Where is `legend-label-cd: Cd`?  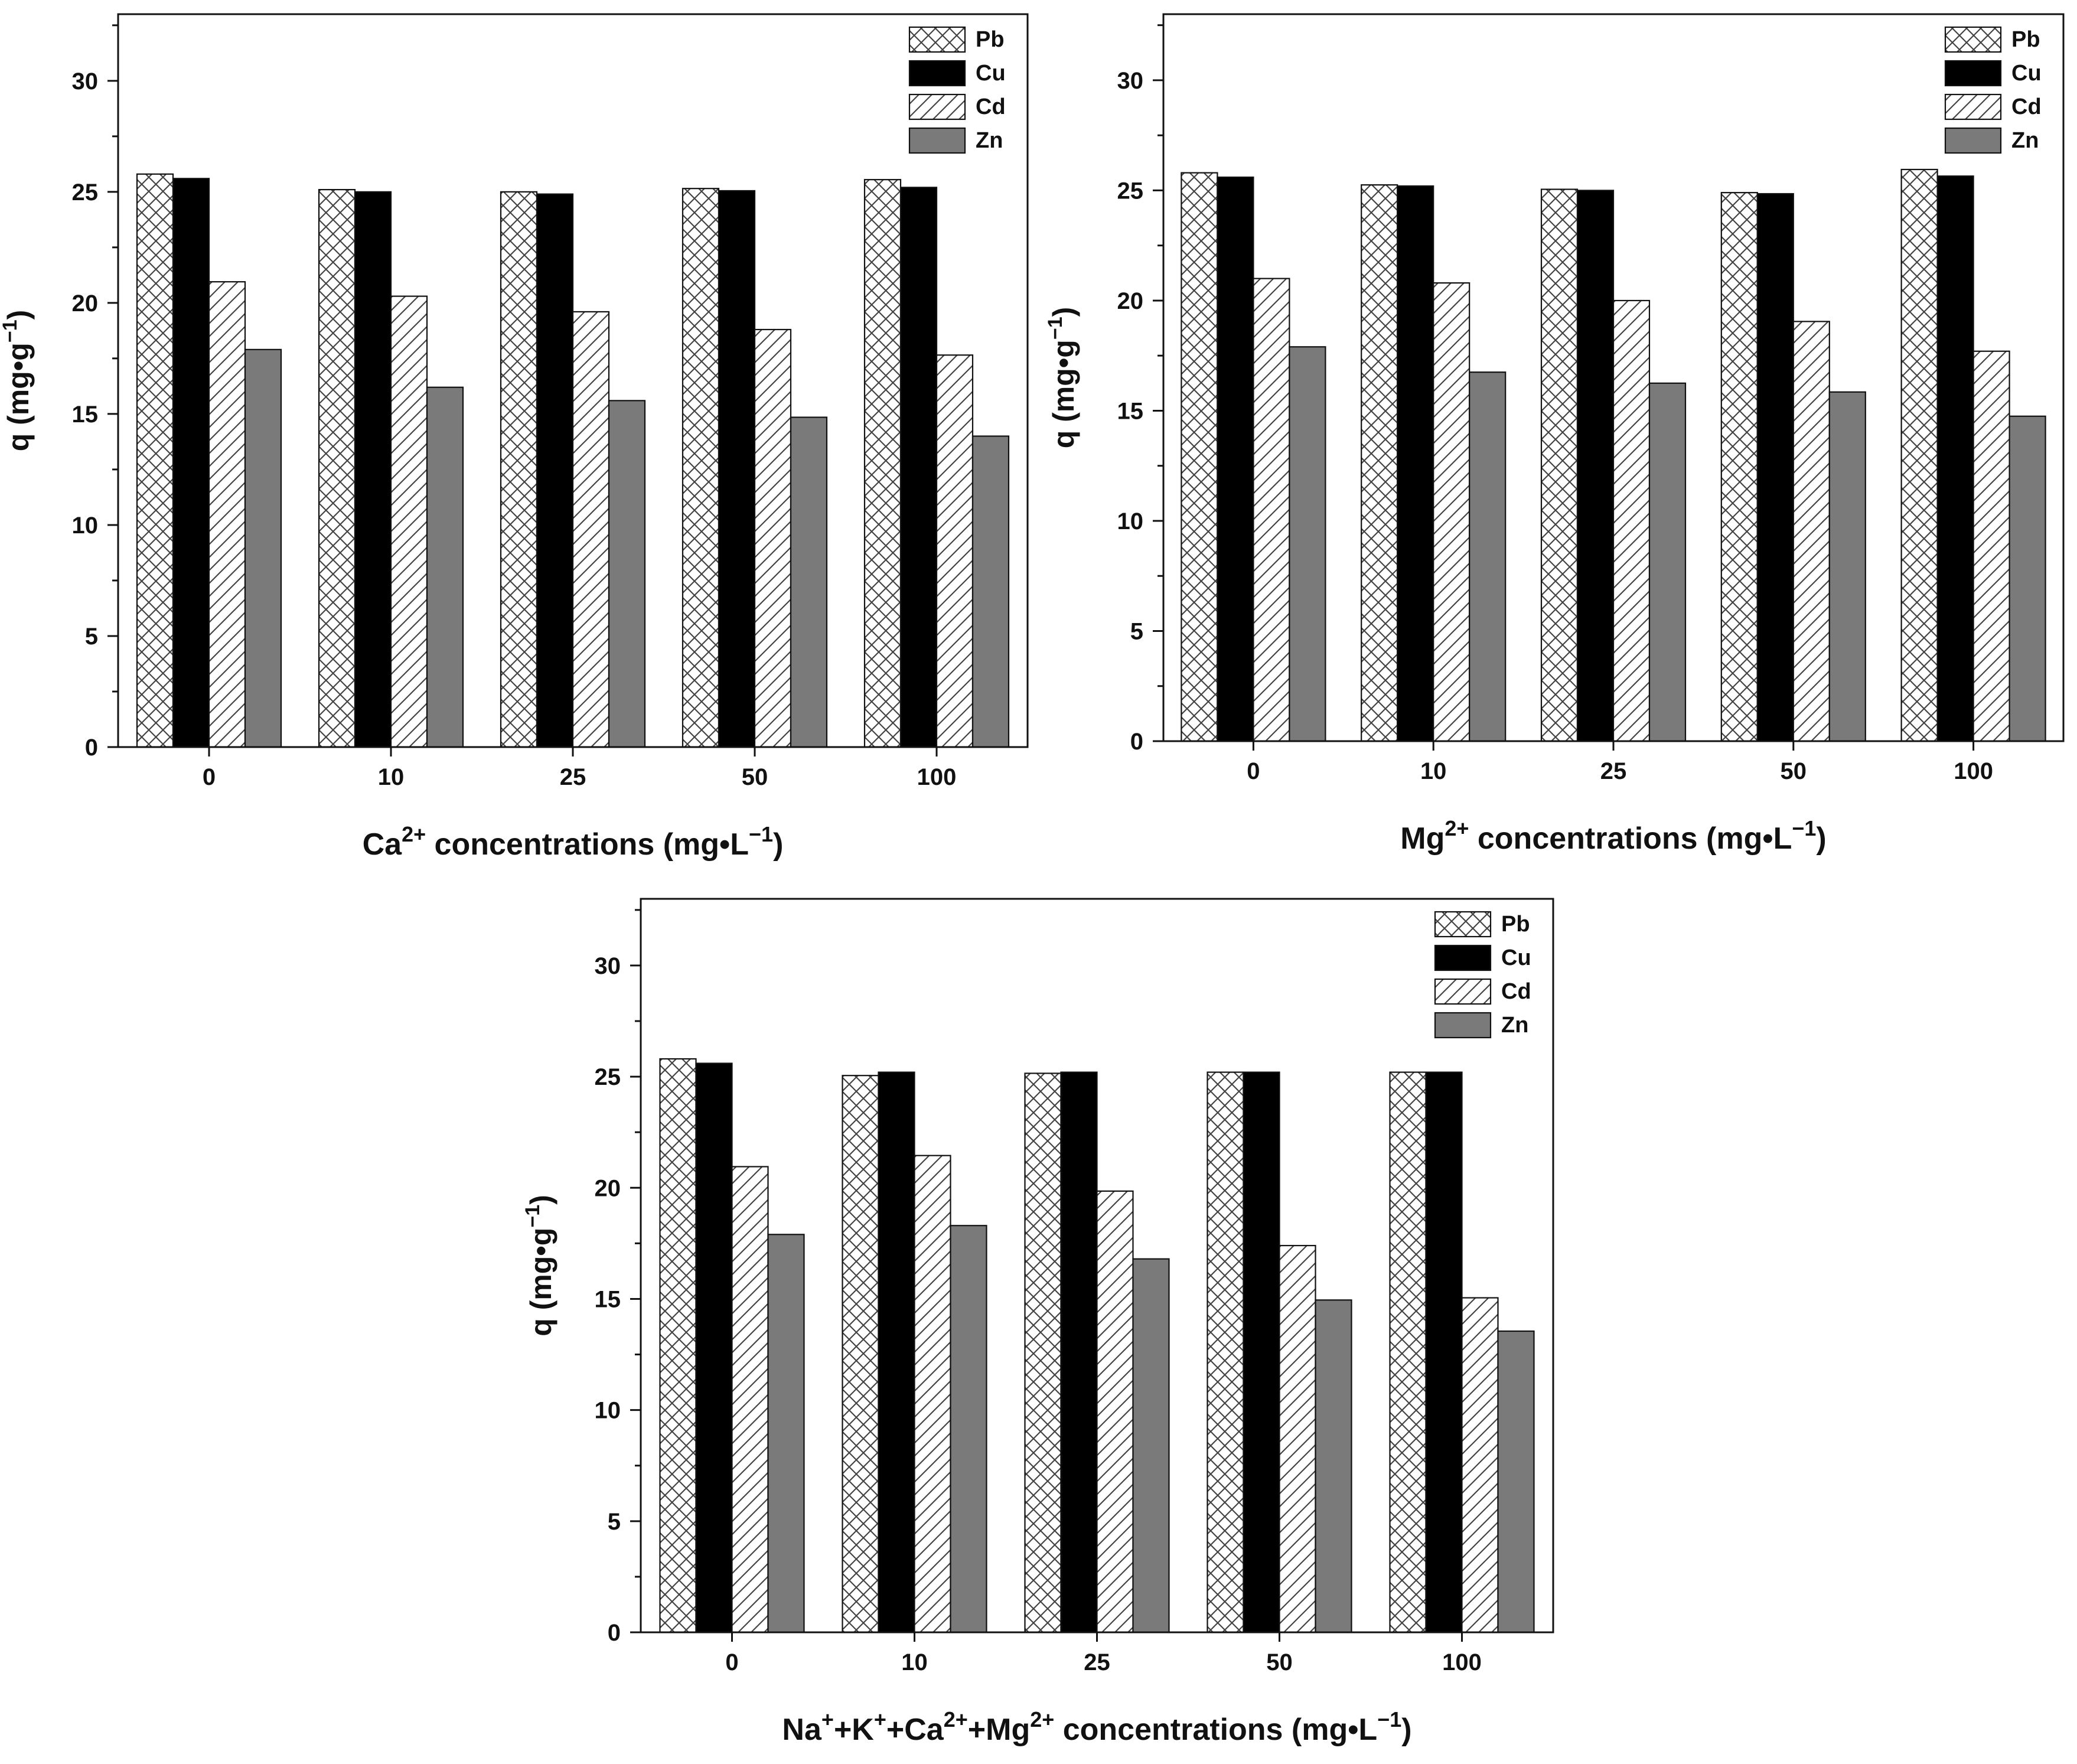
legend-label-cd: Cd is located at coordinates (1516, 991).